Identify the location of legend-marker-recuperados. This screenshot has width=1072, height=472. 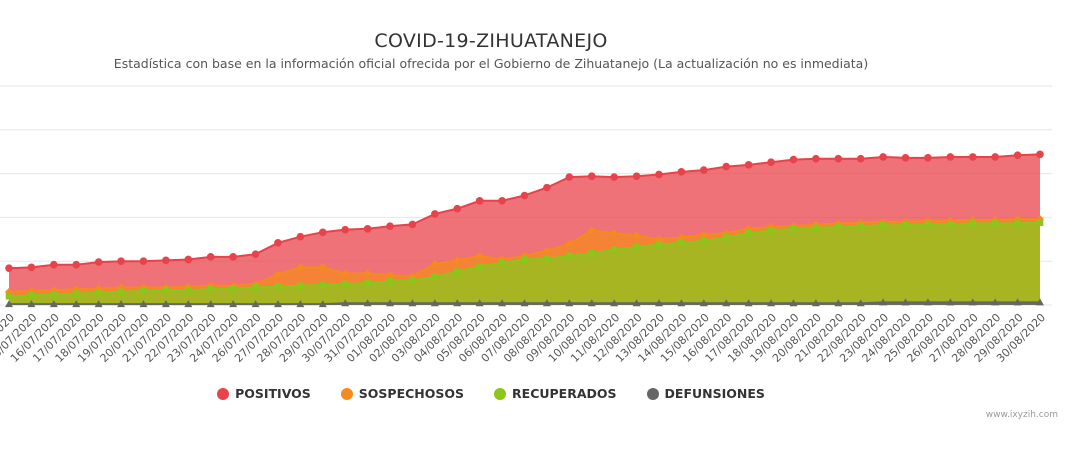
(500, 393).